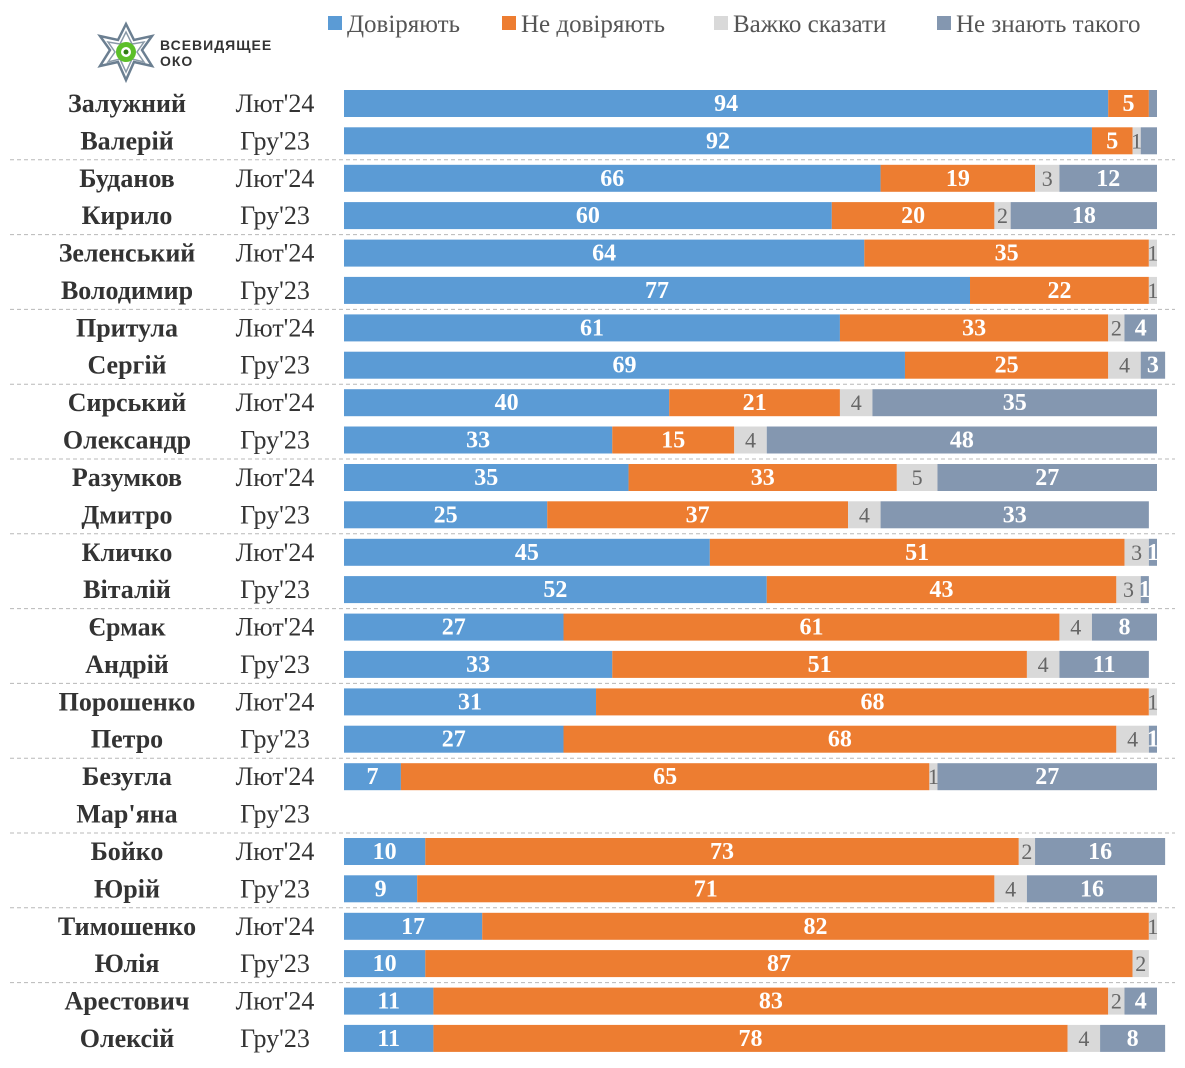 This screenshot has height=1068, width=1185. Describe the element at coordinates (127, 739) in the screenshot. I see `person-firstname: Петро` at that location.